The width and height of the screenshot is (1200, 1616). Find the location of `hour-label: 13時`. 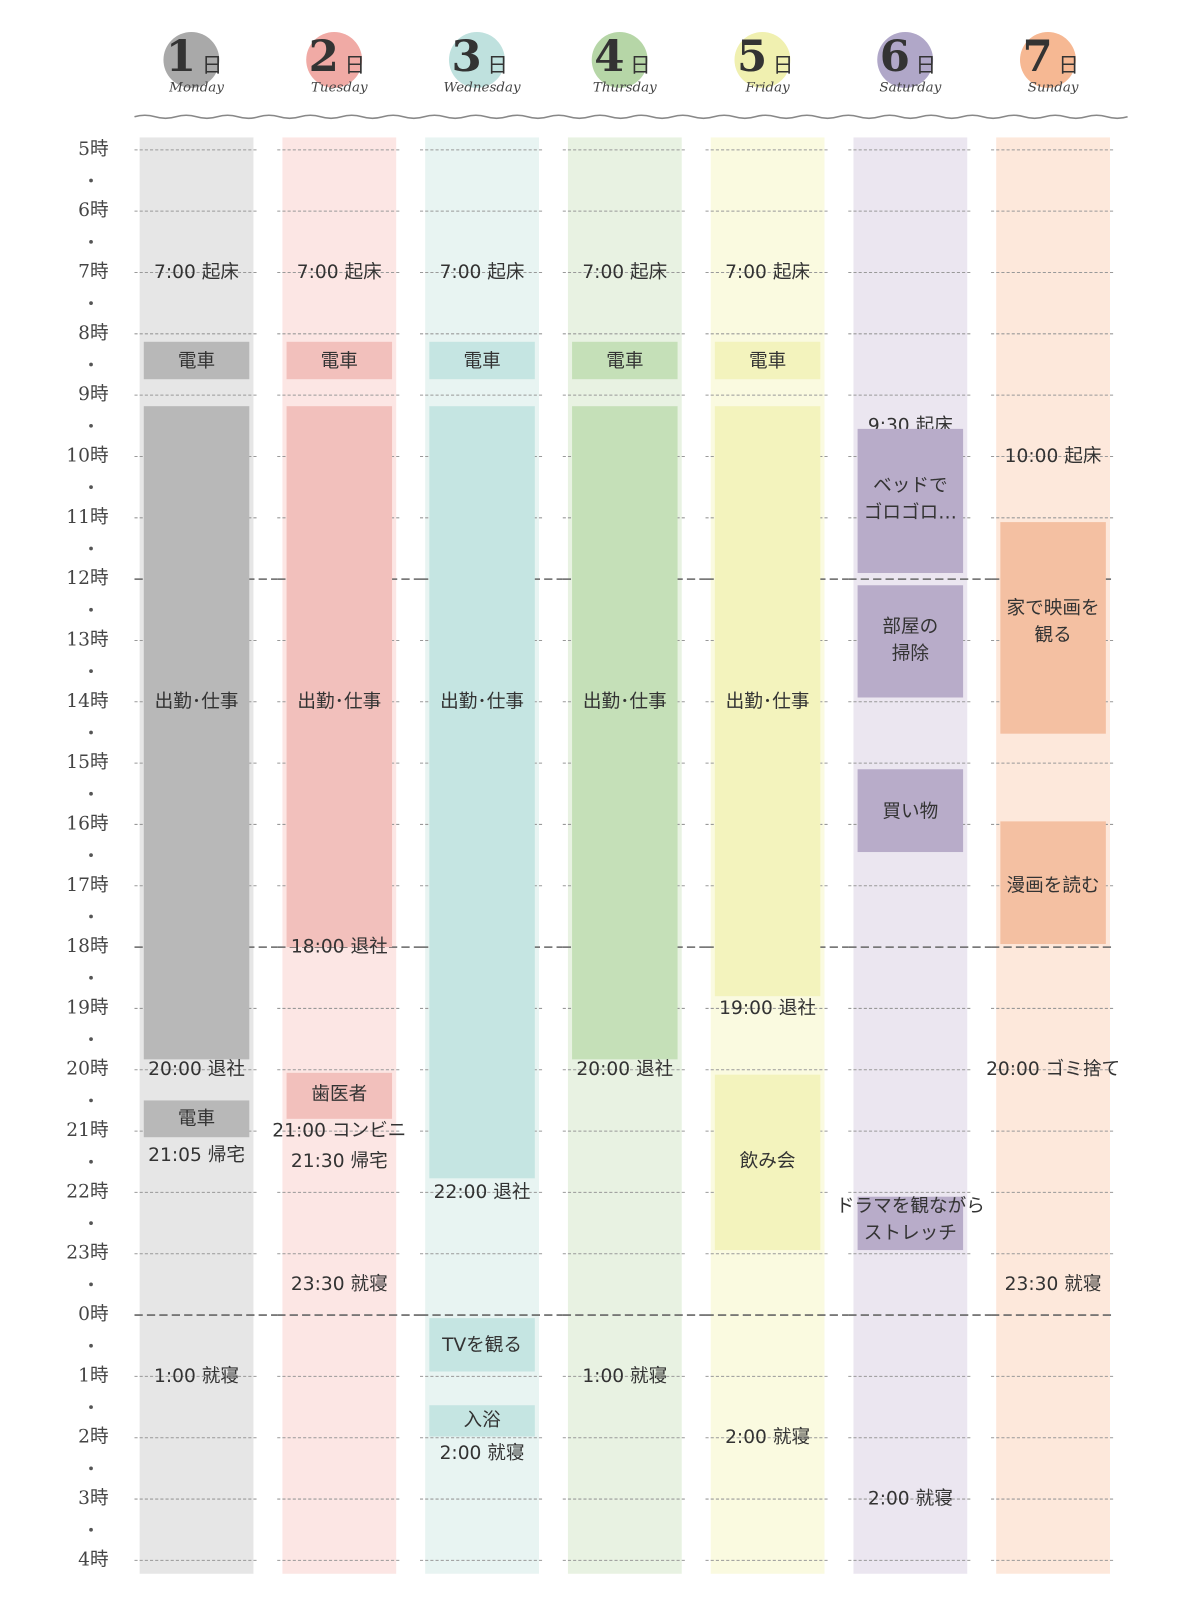

hour-label: 13時 is located at coordinates (87, 639).